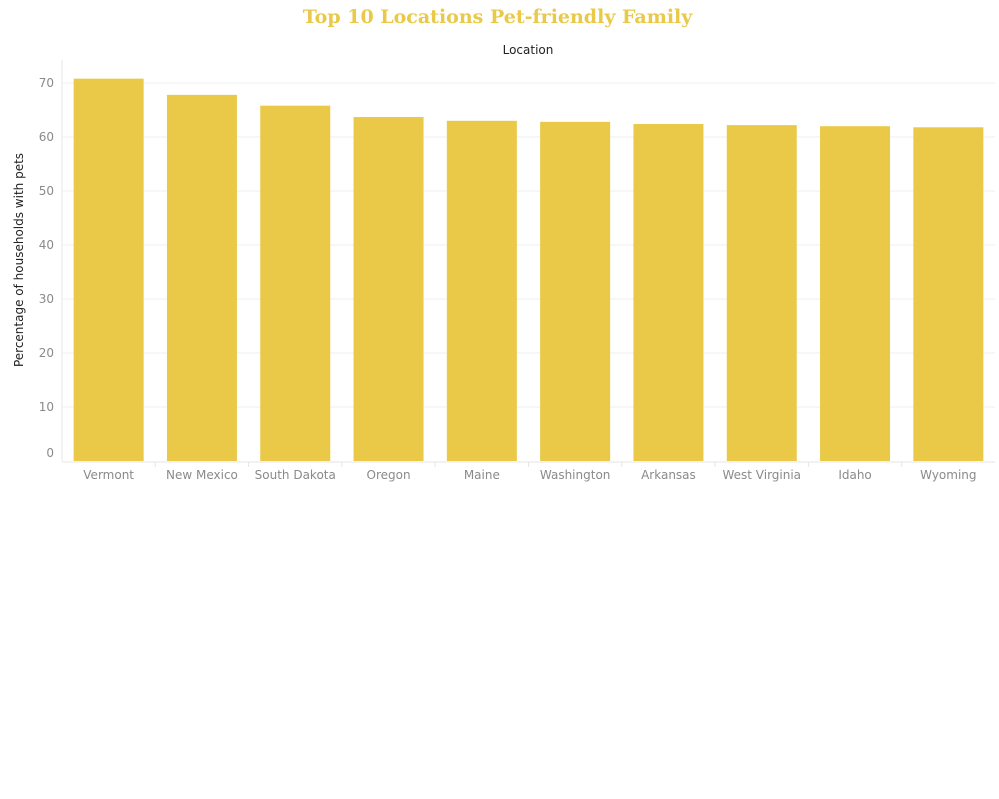 This screenshot has height=799, width=999. I want to click on x-tick-label: Wyoming, so click(948, 475).